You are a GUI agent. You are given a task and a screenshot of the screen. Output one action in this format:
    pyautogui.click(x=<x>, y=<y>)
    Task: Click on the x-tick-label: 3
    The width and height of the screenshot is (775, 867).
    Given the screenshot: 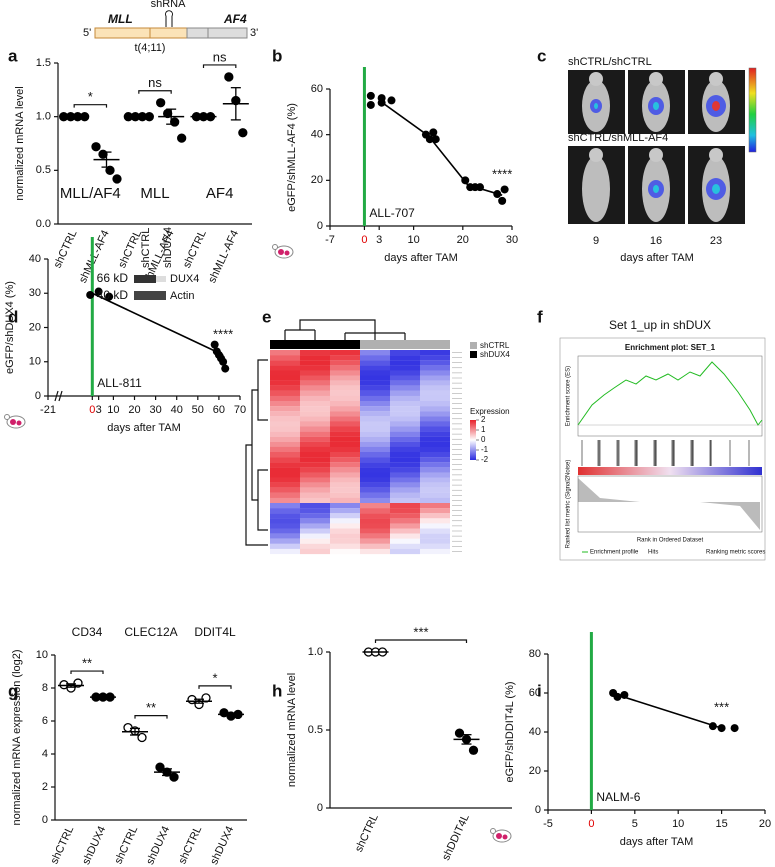 What is the action you would take?
    pyautogui.click(x=379, y=240)
    